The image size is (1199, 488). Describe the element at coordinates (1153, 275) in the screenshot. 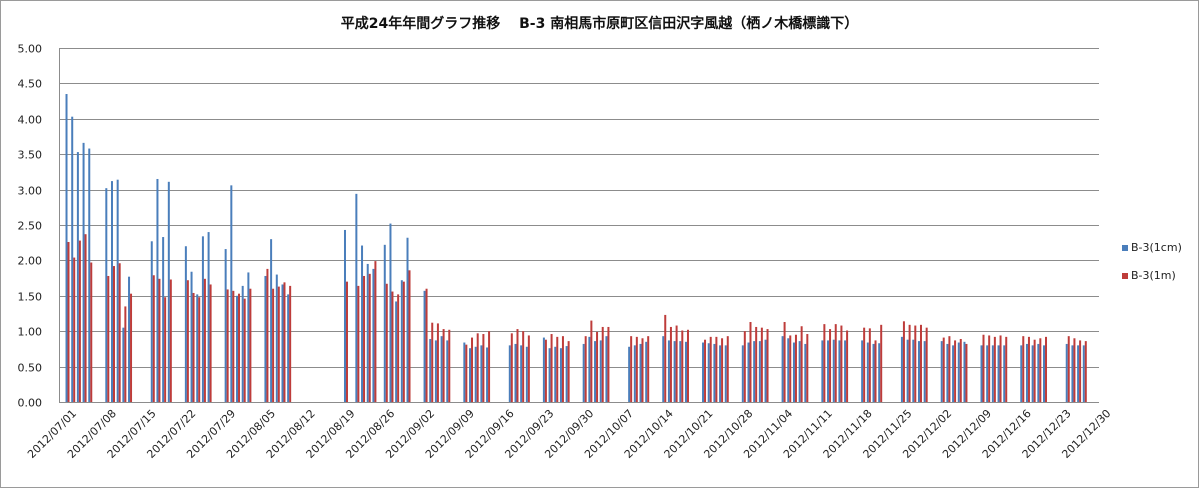

I see `legend-label-series-2: B-3(1m)` at that location.